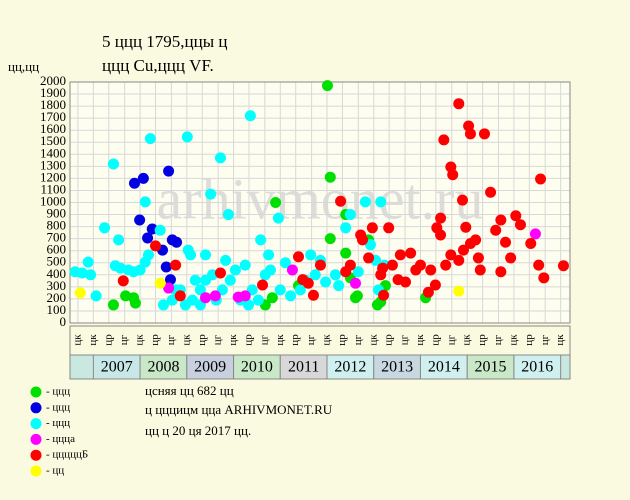 This screenshot has width=630, height=500. I want to click on legend-label: - ццц, so click(58, 392).